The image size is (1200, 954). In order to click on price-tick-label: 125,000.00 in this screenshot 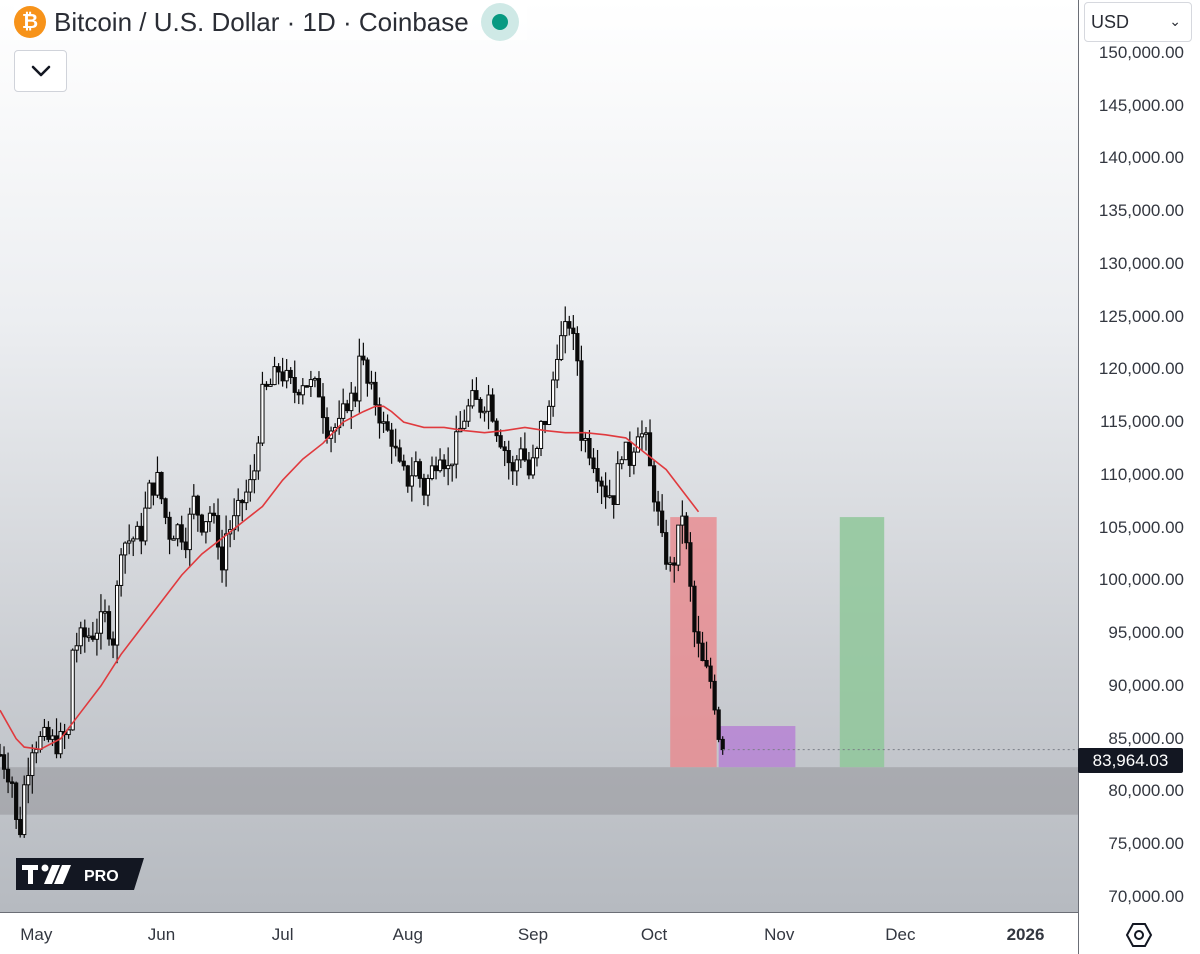, I will do `click(1141, 316)`.